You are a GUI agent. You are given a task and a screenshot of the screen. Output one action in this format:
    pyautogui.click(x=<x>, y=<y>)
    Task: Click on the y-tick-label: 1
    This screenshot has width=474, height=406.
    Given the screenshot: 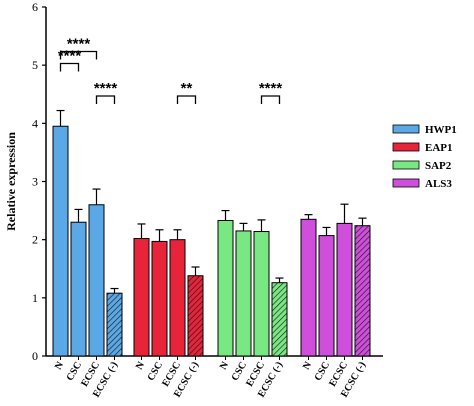 What is the action you would take?
    pyautogui.click(x=35, y=298)
    